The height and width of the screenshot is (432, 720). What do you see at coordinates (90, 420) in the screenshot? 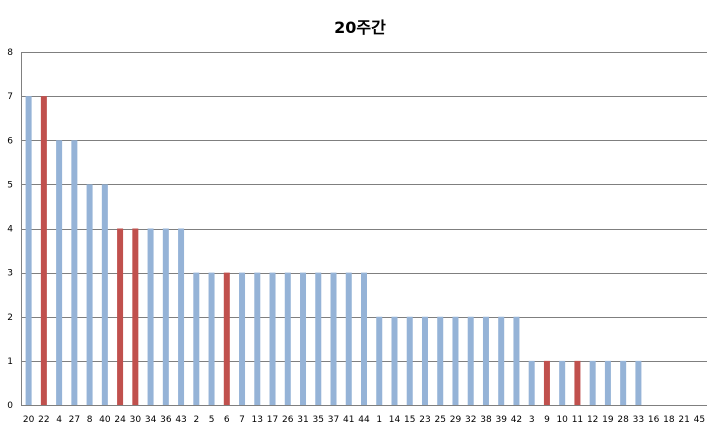
I see `x-tick-label: 8` at bounding box center [90, 420].